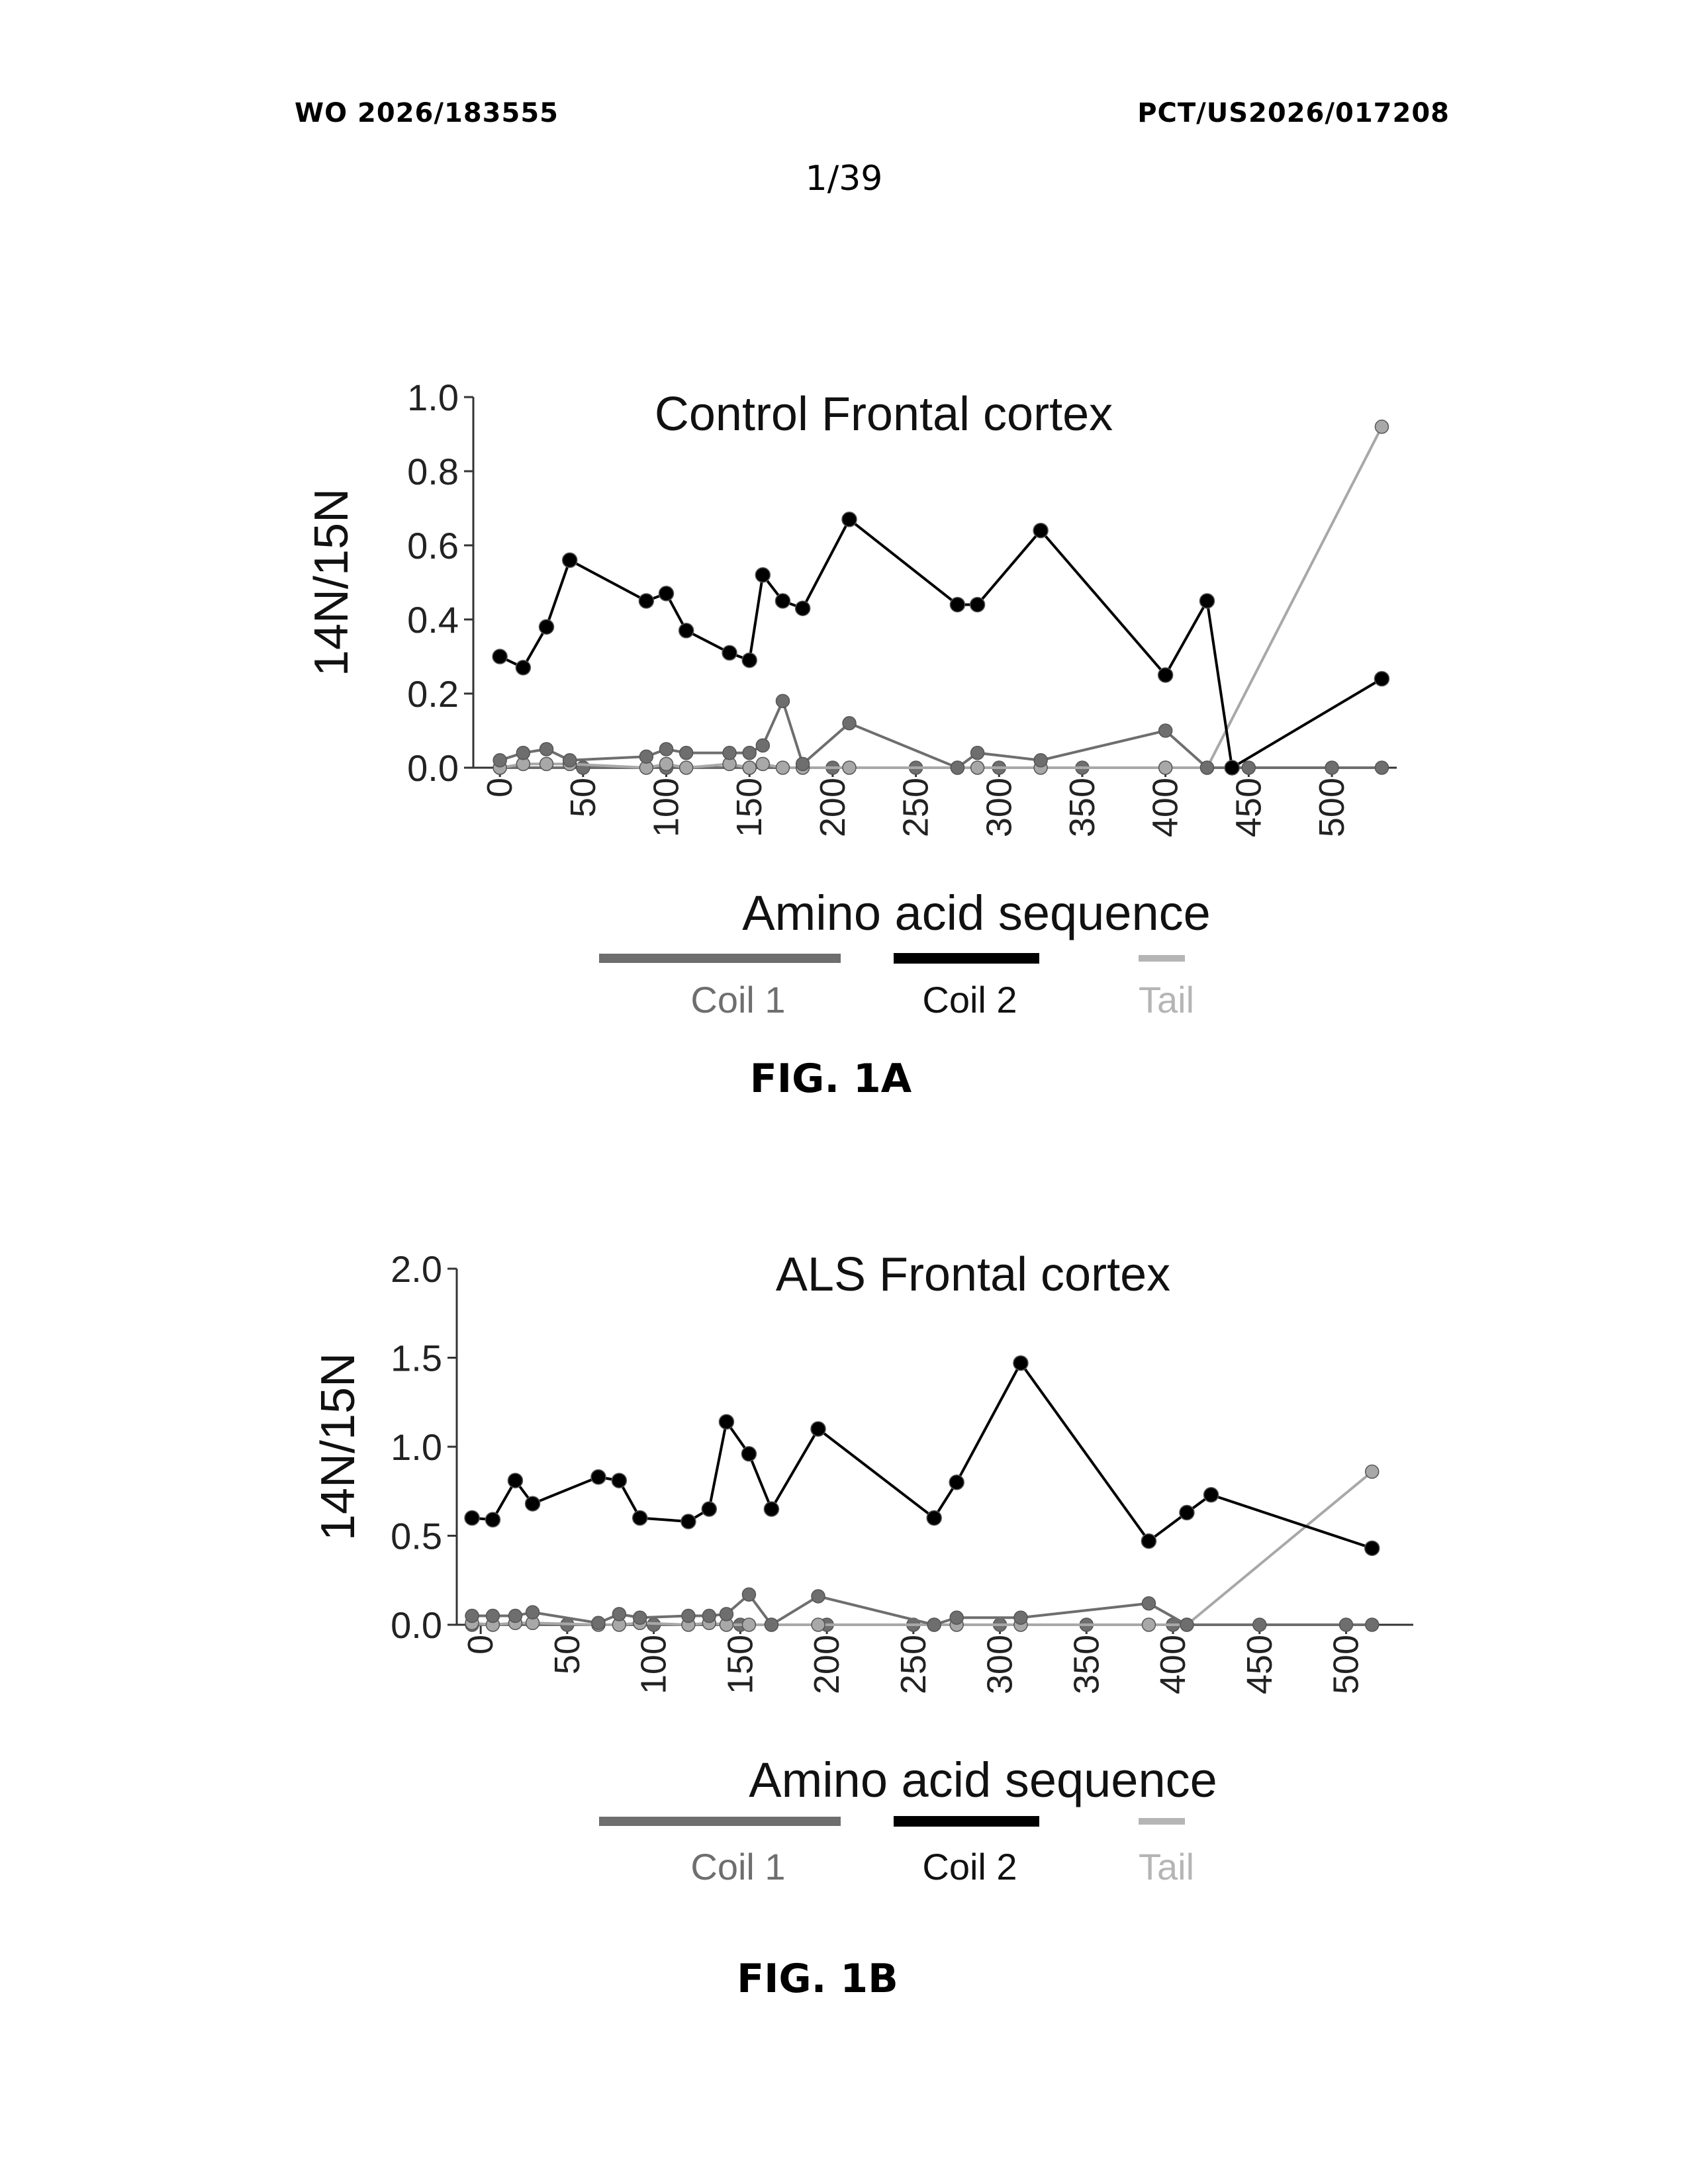 This screenshot has width=1688, height=2184. What do you see at coordinates (737, 1000) in the screenshot?
I see `legend-label: Coil 1` at bounding box center [737, 1000].